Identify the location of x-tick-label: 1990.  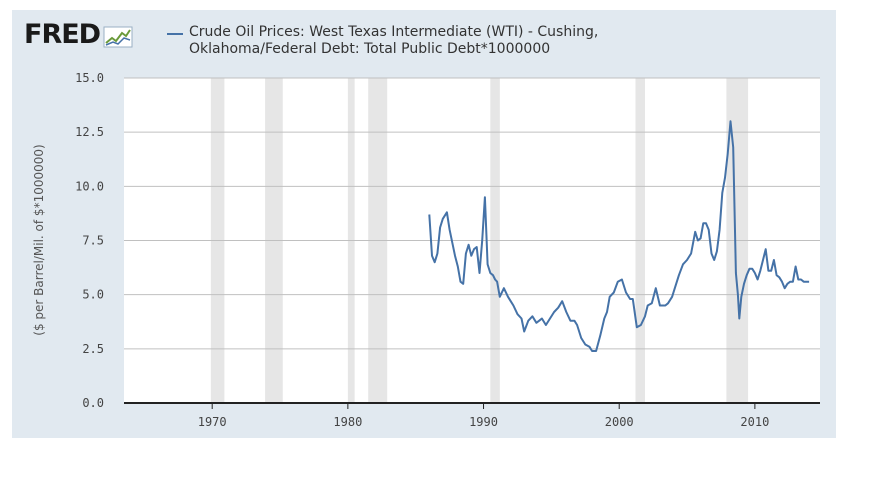
(483, 422).